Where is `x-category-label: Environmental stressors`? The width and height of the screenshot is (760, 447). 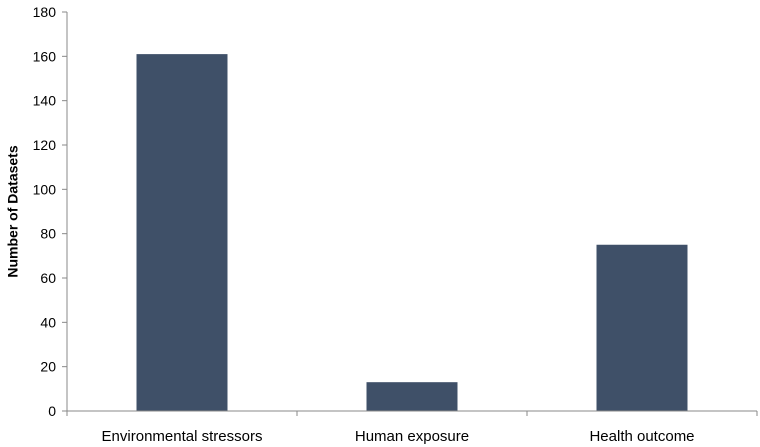
x-category-label: Environmental stressors is located at coordinates (182, 436).